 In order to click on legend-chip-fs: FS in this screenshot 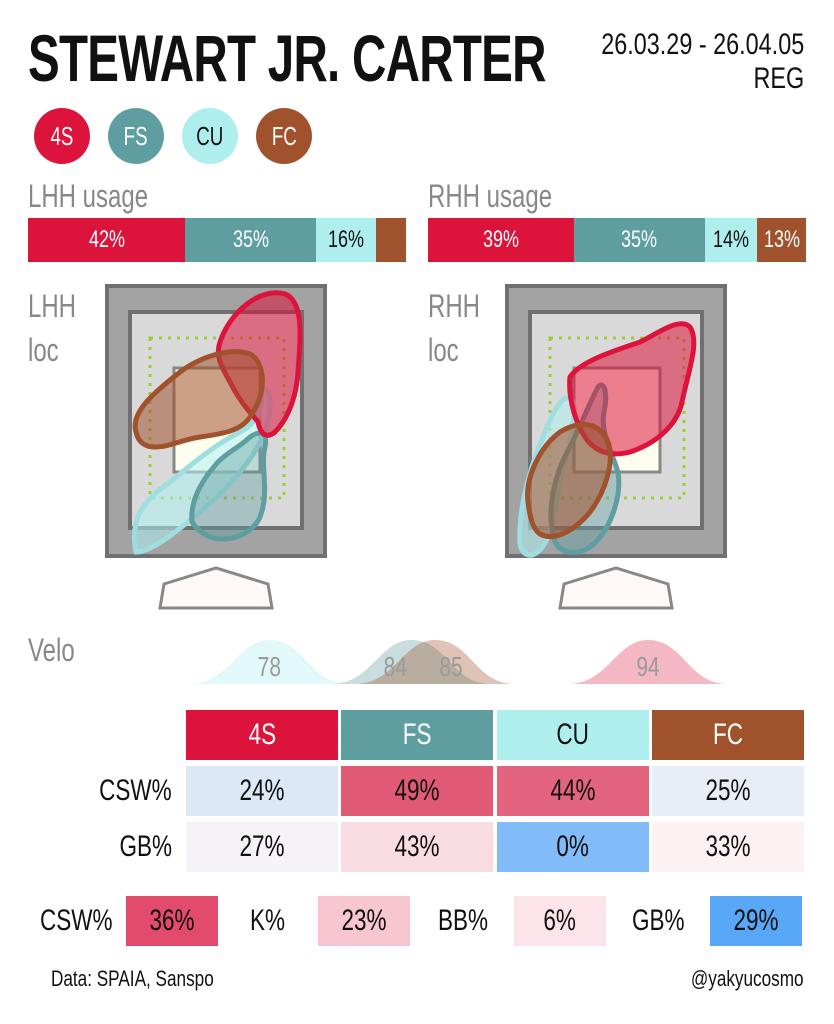, I will do `click(136, 136)`.